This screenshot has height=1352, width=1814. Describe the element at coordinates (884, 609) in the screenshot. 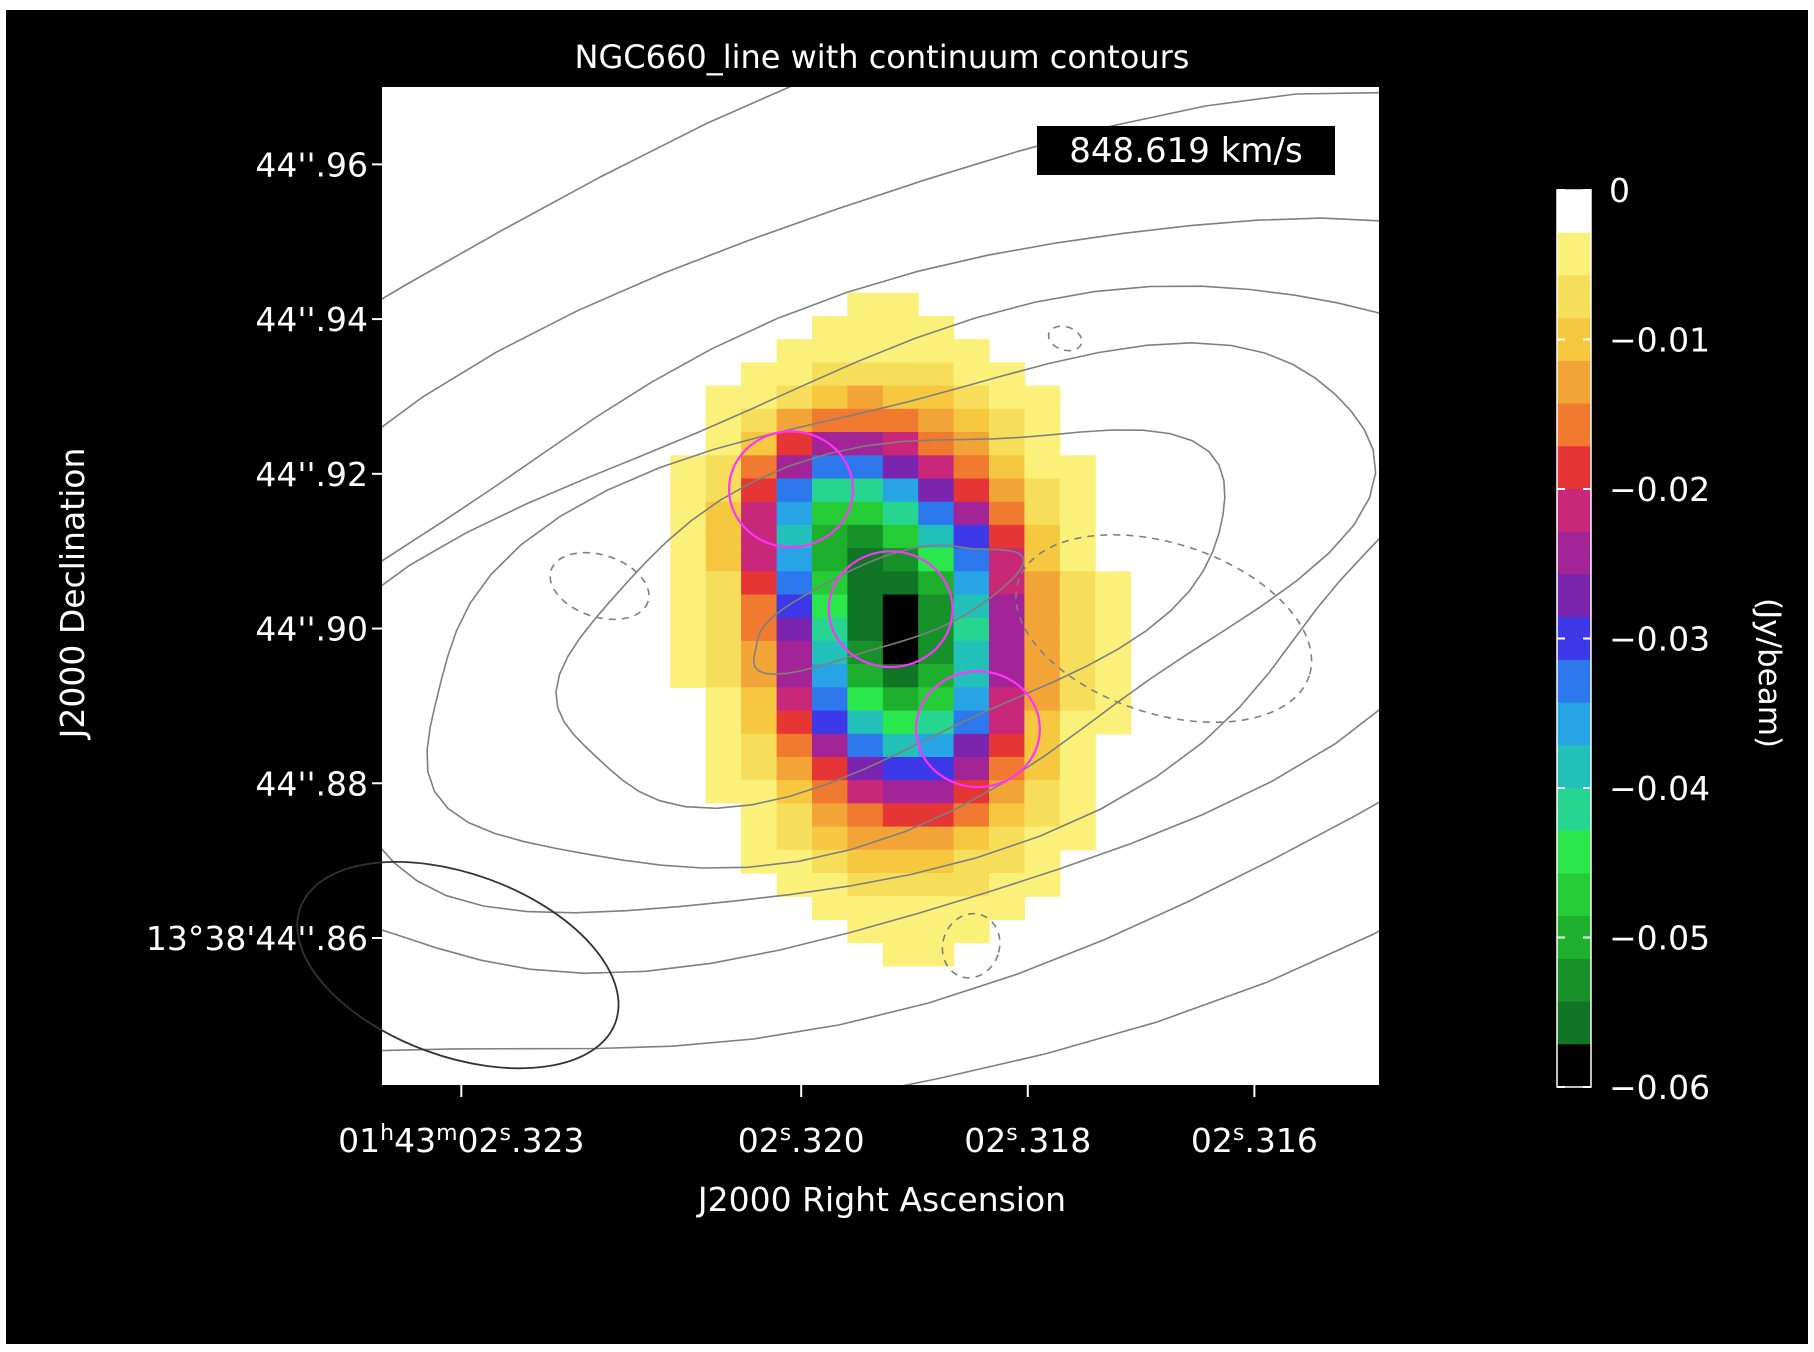

I see `magenta-apertures` at that location.